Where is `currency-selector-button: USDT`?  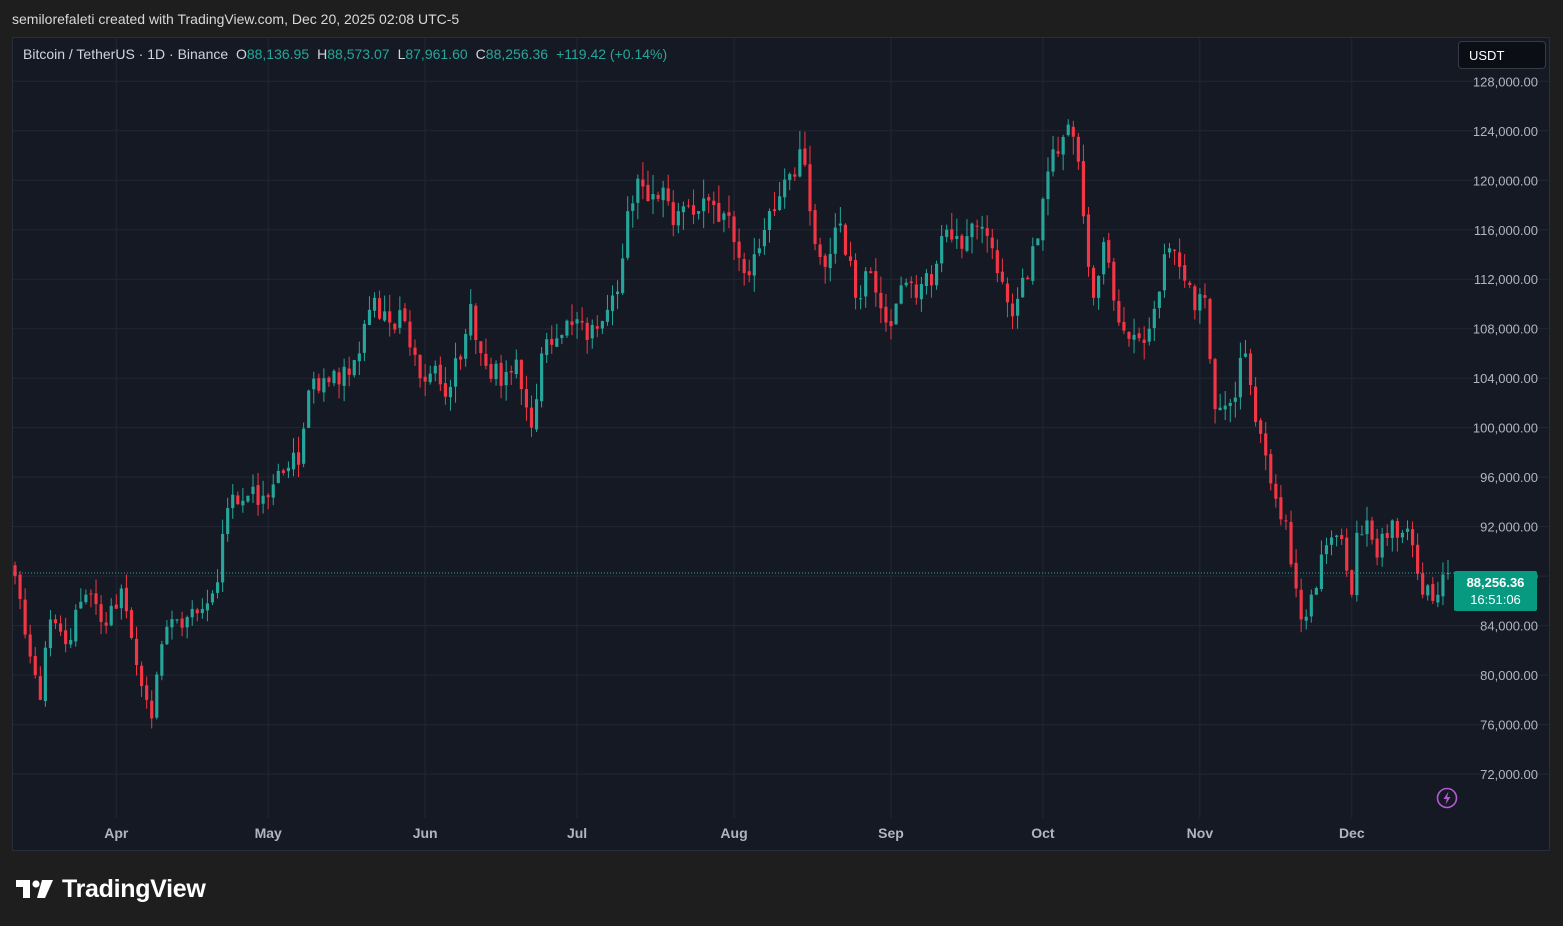
currency-selector-button: USDT is located at coordinates (1502, 55).